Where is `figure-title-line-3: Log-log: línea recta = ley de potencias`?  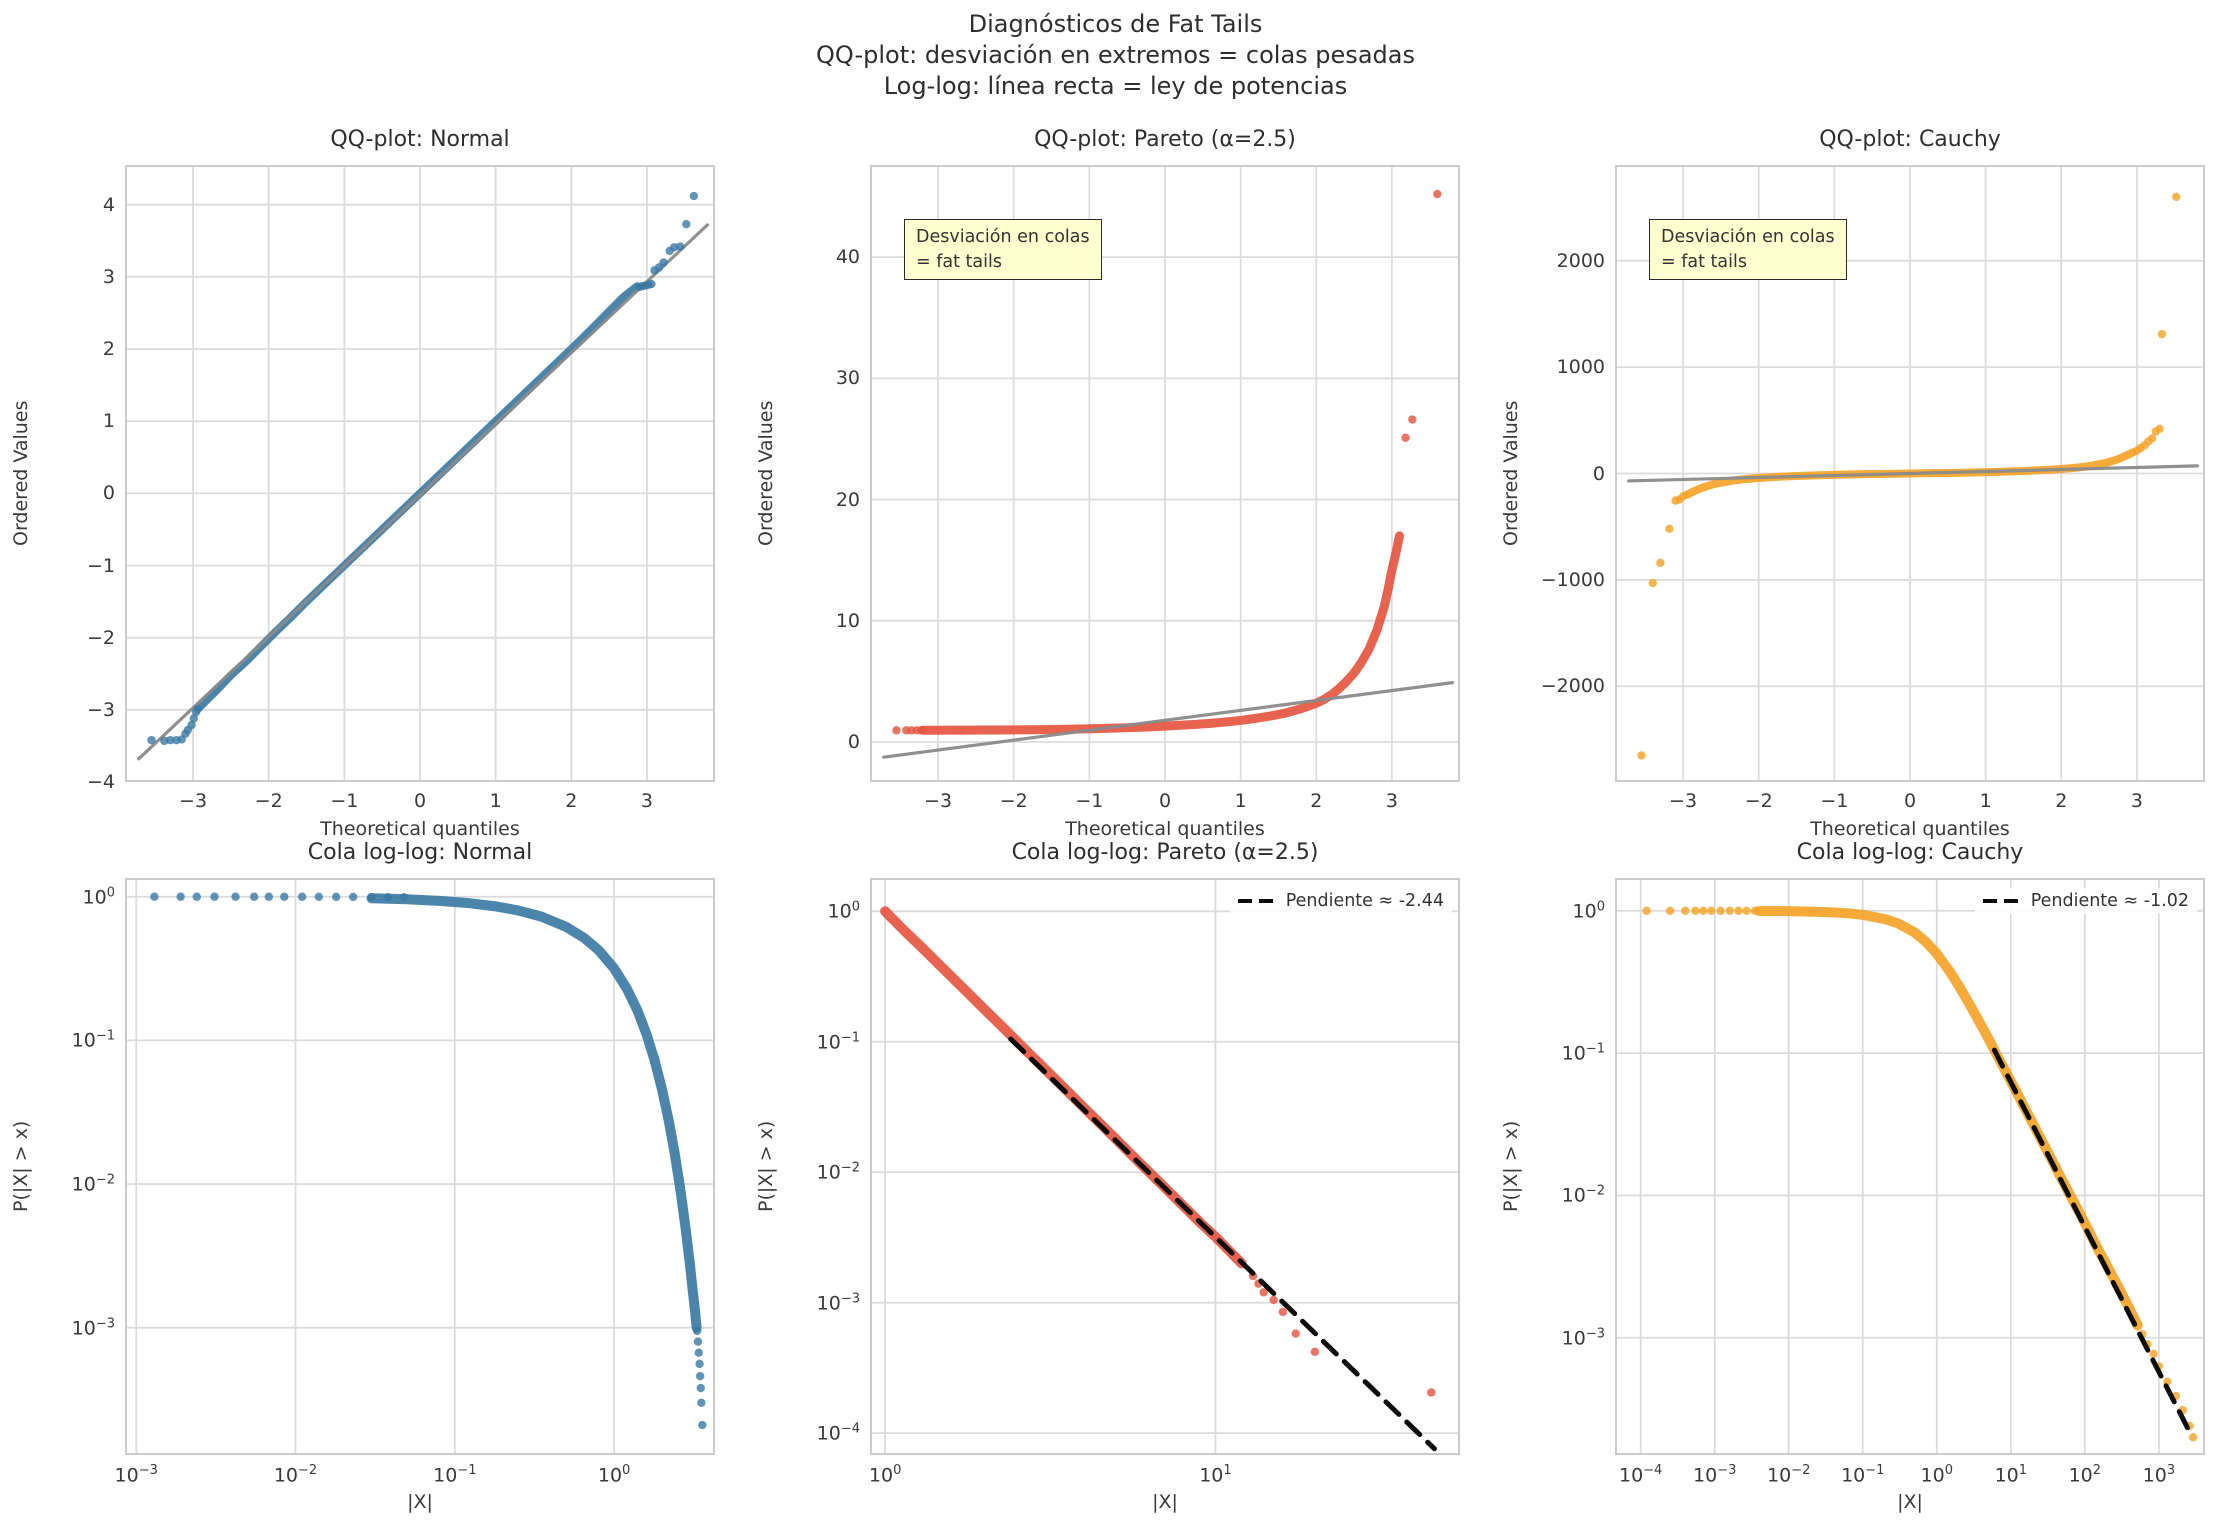 figure-title-line-3: Log-log: línea recta = ley de potencias is located at coordinates (1115, 86).